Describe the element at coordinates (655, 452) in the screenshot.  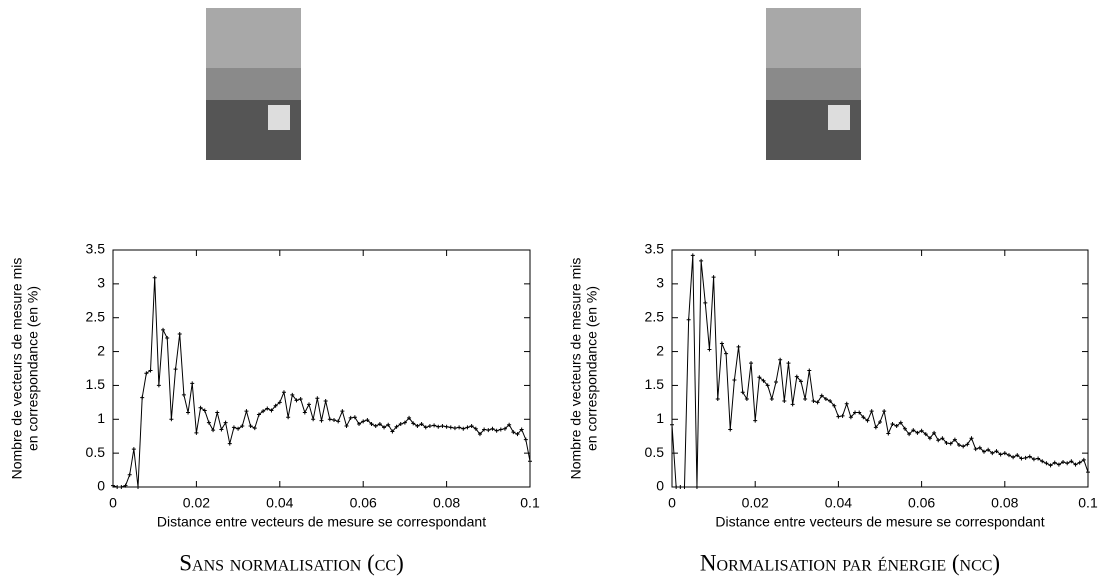
I see `y-tick-label: 0.5` at that location.